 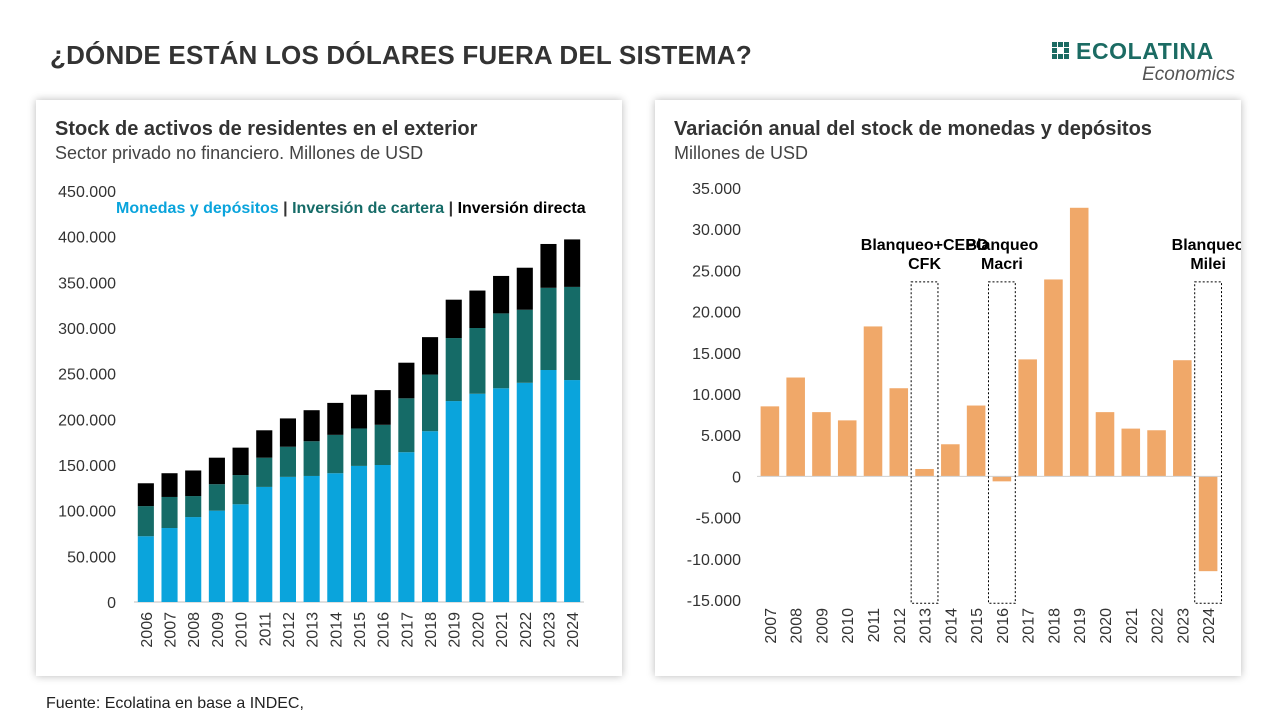 What do you see at coordinates (1188, 74) in the screenshot?
I see `logo-subtitle: Economics` at bounding box center [1188, 74].